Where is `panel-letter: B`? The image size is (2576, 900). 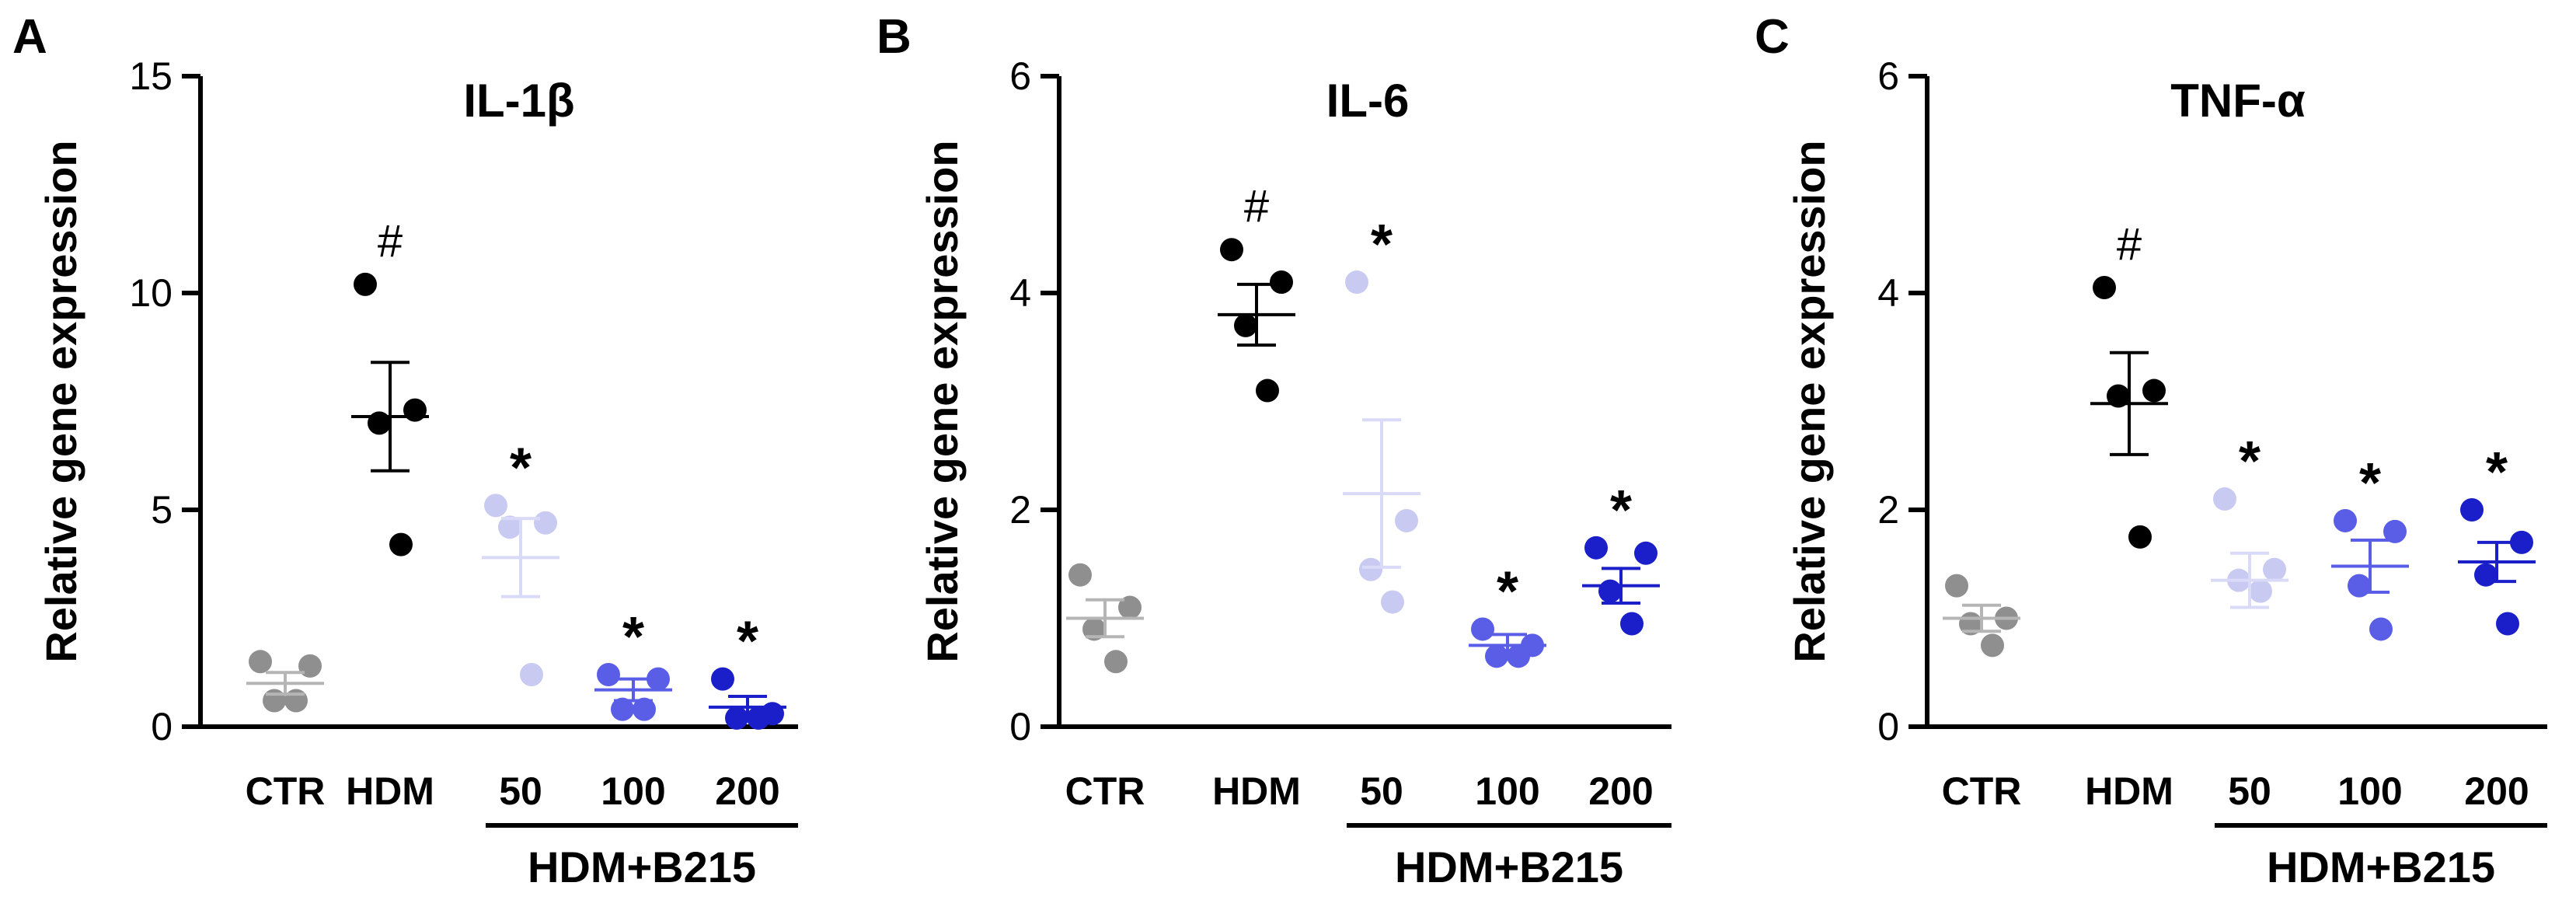
panel-letter: B is located at coordinates (894, 37).